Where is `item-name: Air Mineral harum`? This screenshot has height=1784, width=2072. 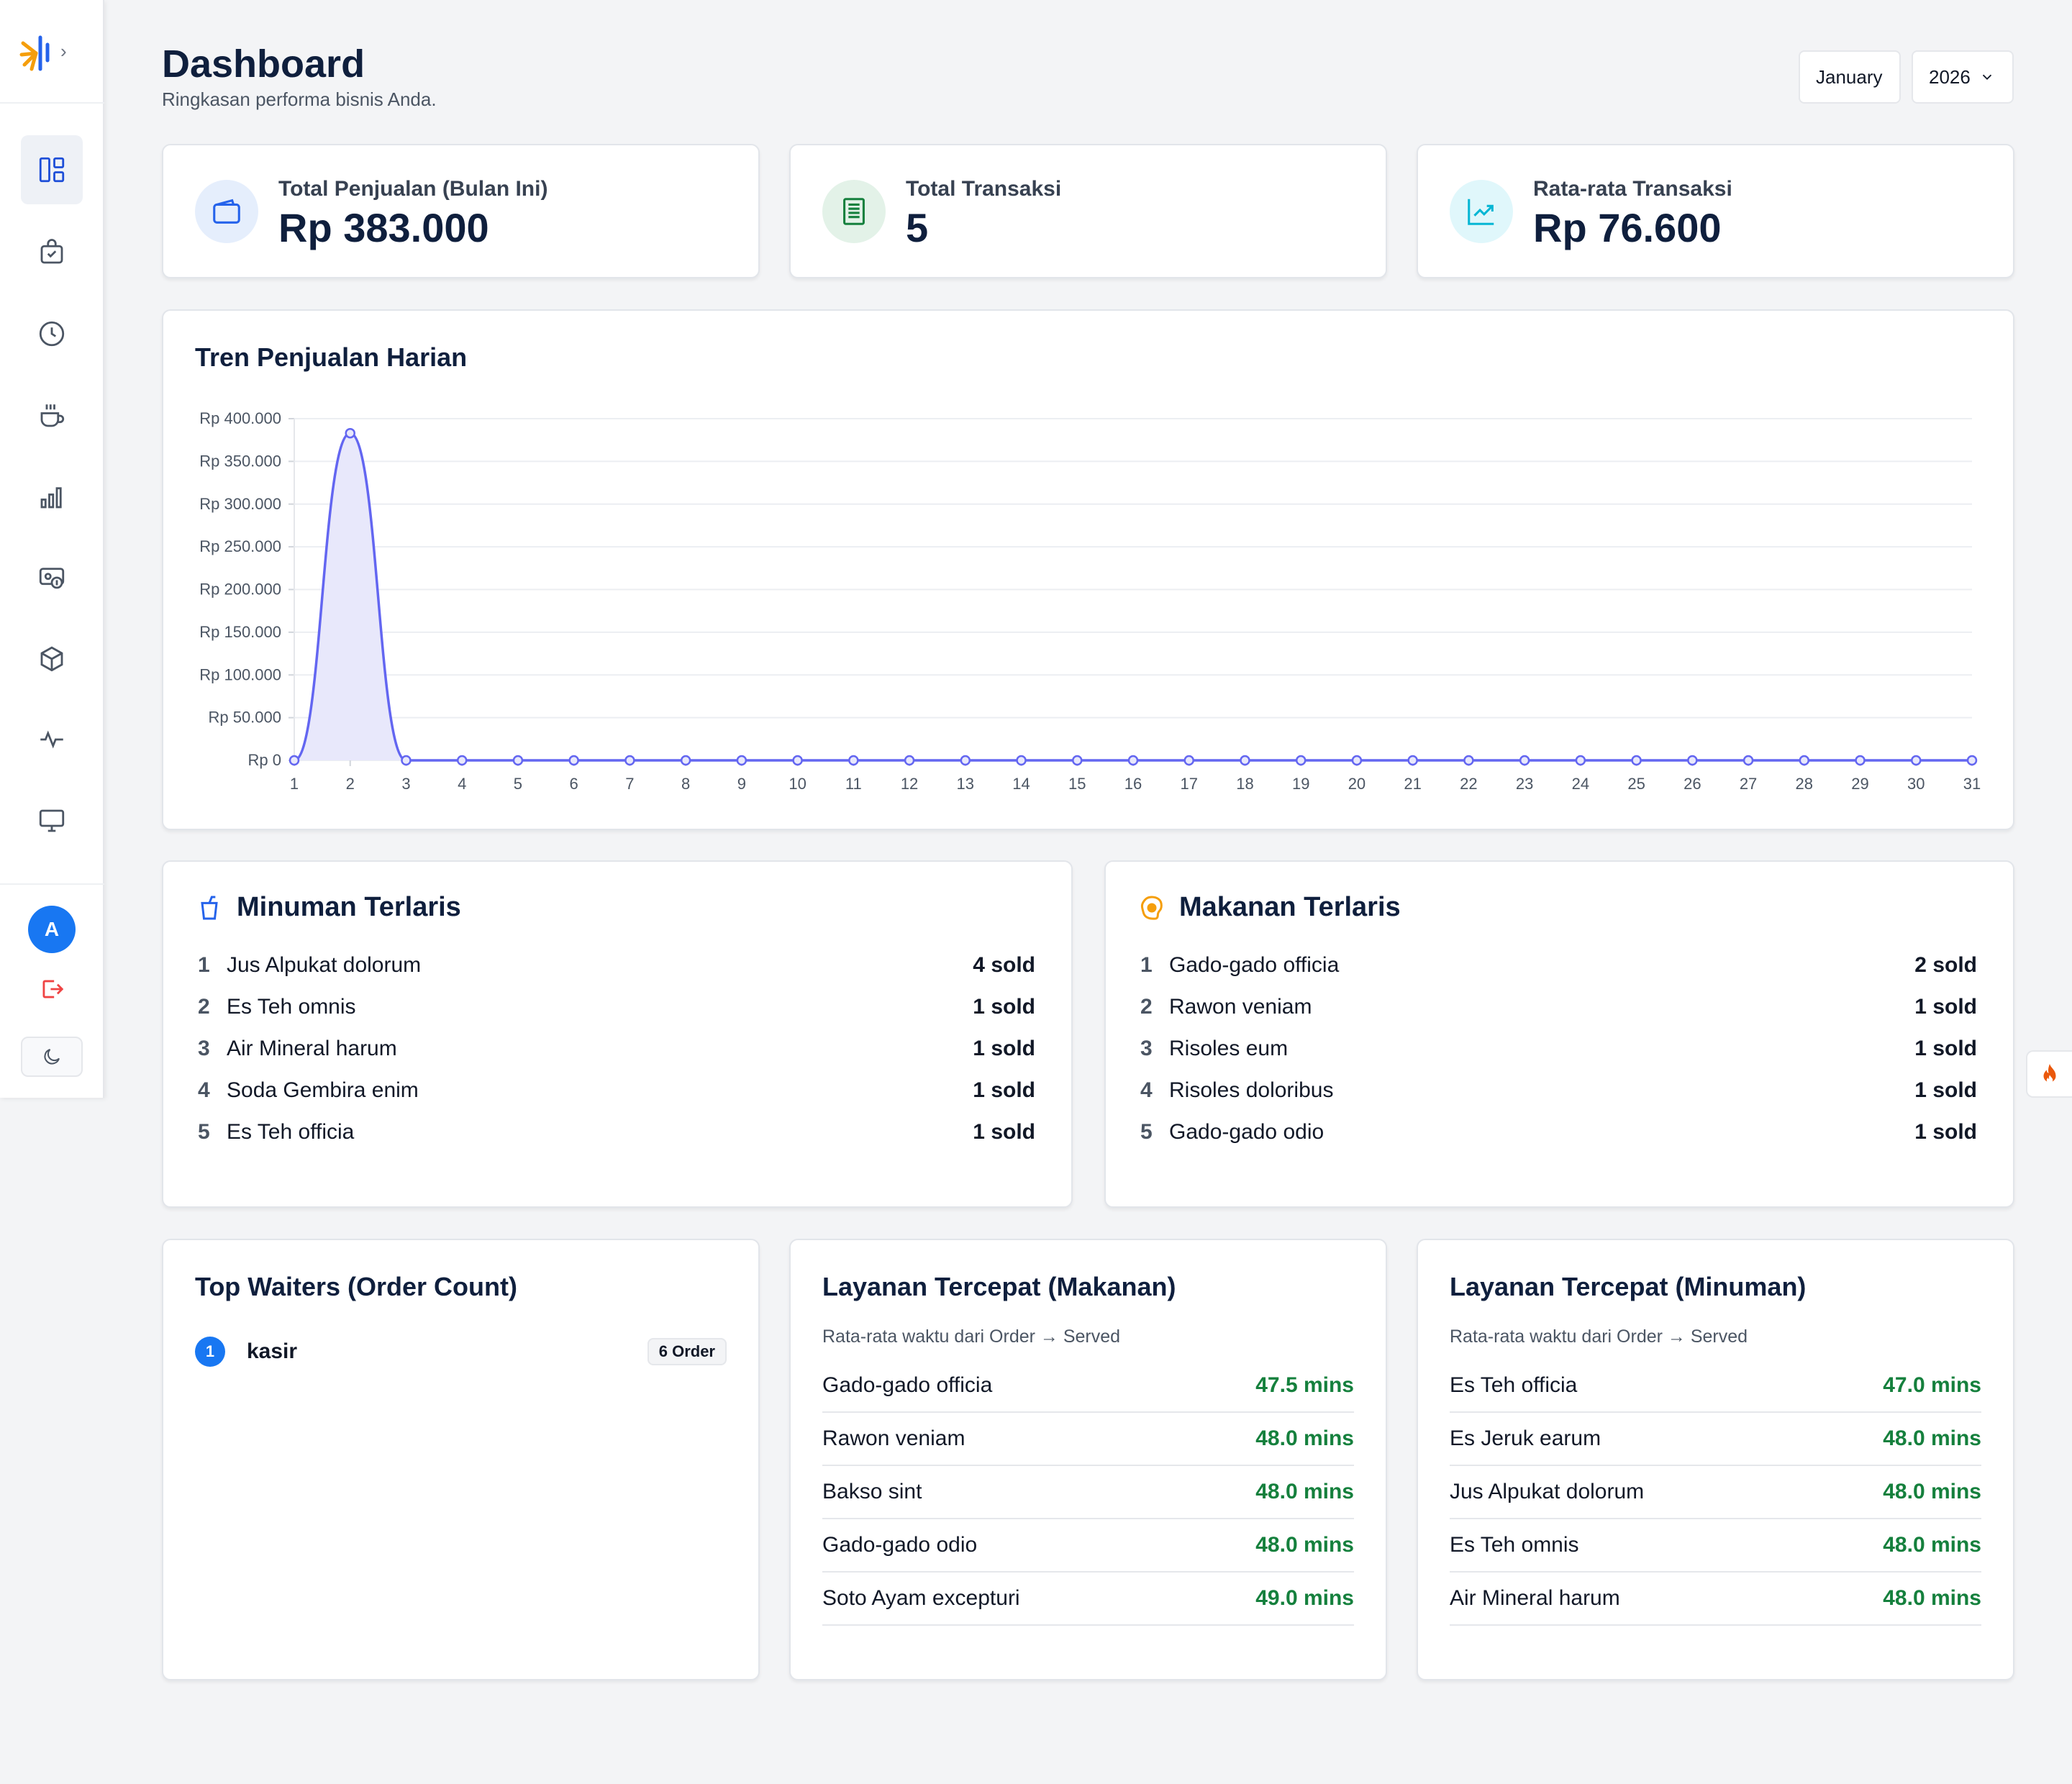
item-name: Air Mineral harum is located at coordinates (312, 1048).